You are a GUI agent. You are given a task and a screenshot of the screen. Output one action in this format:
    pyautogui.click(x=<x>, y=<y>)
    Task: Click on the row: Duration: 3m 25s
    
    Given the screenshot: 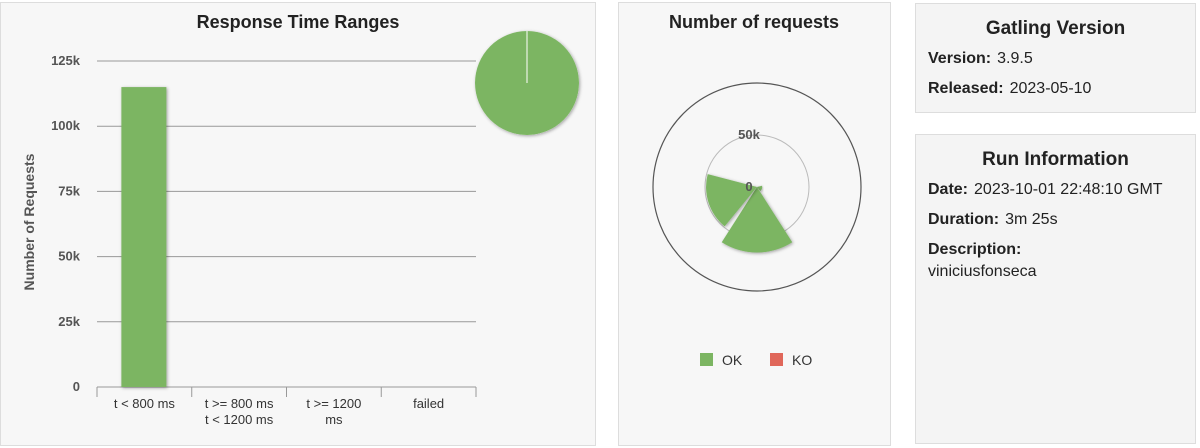 What is the action you would take?
    pyautogui.click(x=1055, y=220)
    